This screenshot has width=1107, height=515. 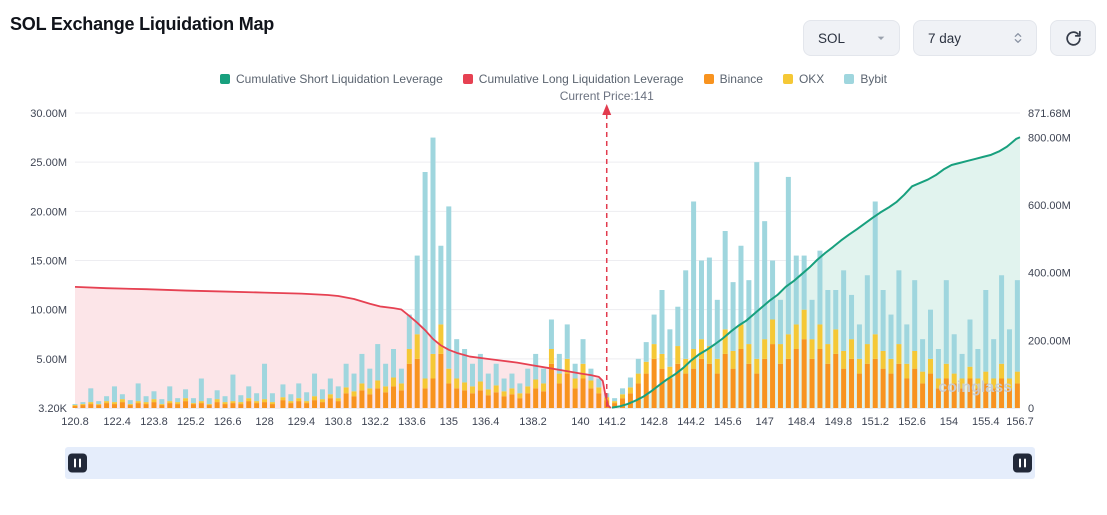 What do you see at coordinates (865, 79) in the screenshot?
I see `legend-item: Bybit` at bounding box center [865, 79].